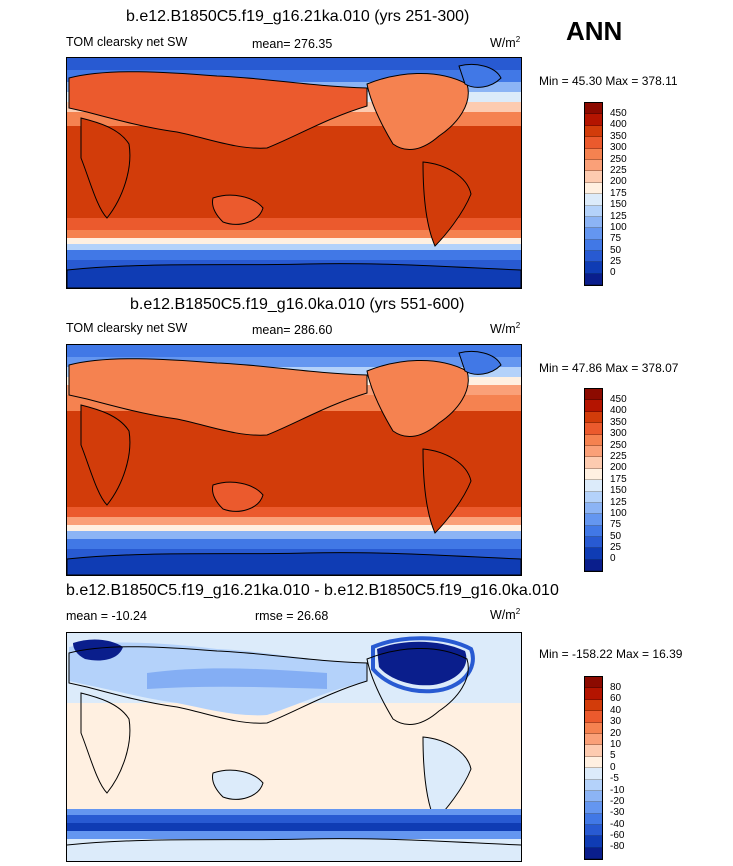  I want to click on panel3-minmax: Min = -158.22 Max = 16.39, so click(611, 654).